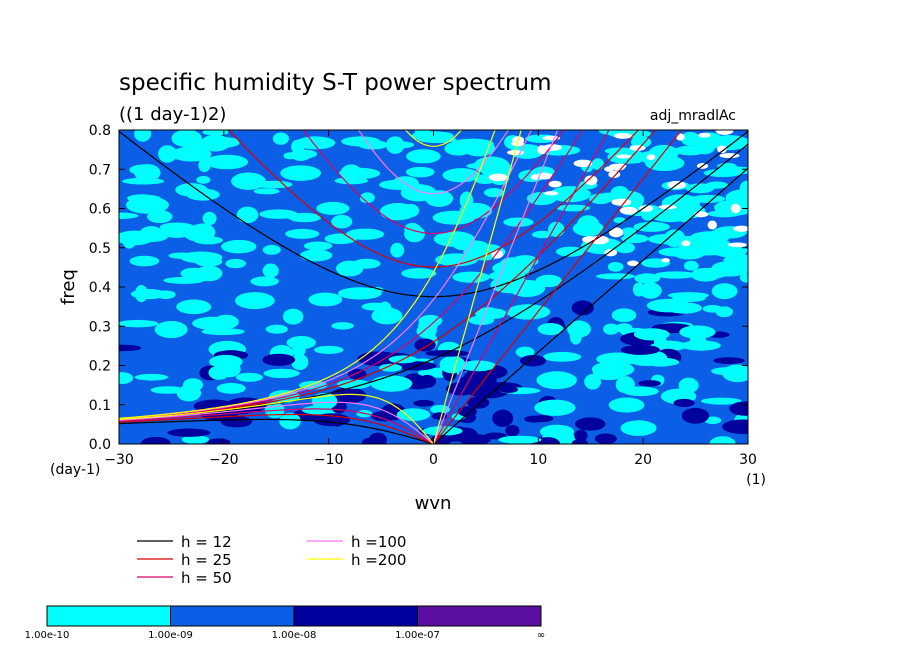 This screenshot has width=904, height=654. Describe the element at coordinates (477, 287) in the screenshot. I see `dispersion-curve-h200` at that location.